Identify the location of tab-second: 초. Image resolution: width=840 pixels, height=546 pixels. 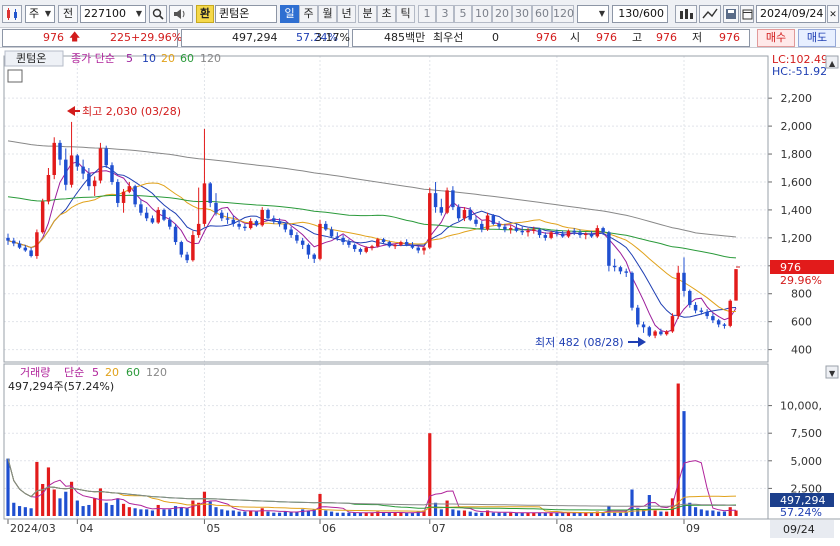
(386, 14).